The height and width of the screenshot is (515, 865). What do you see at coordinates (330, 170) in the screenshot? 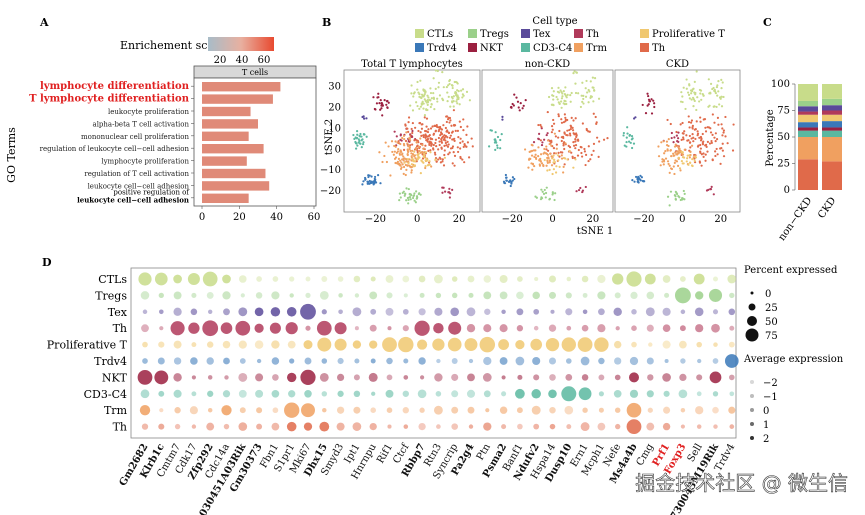
I see `b-ytick-label: −10` at bounding box center [330, 170].